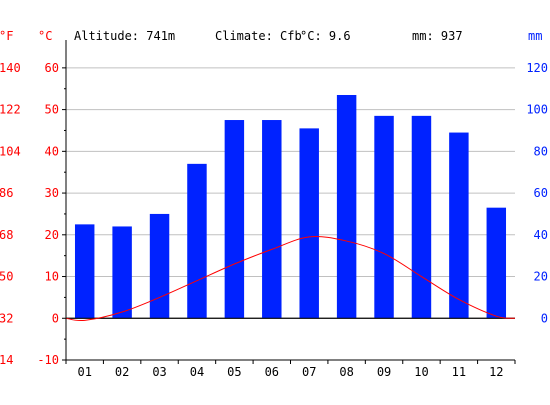 The height and width of the screenshot is (405, 550). What do you see at coordinates (6, 318) in the screenshot?
I see `fahrenheit-tick-label: 32` at bounding box center [6, 318].